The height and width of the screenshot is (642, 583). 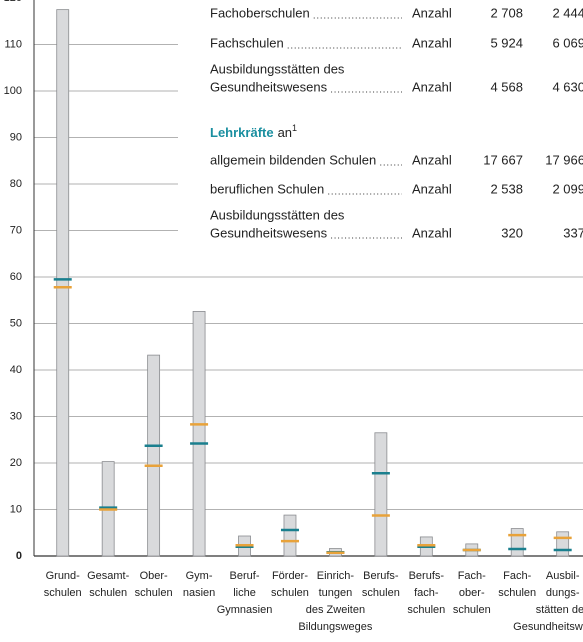 What do you see at coordinates (247, 42) in the screenshot?
I see `row-label: Fachschulen` at bounding box center [247, 42].